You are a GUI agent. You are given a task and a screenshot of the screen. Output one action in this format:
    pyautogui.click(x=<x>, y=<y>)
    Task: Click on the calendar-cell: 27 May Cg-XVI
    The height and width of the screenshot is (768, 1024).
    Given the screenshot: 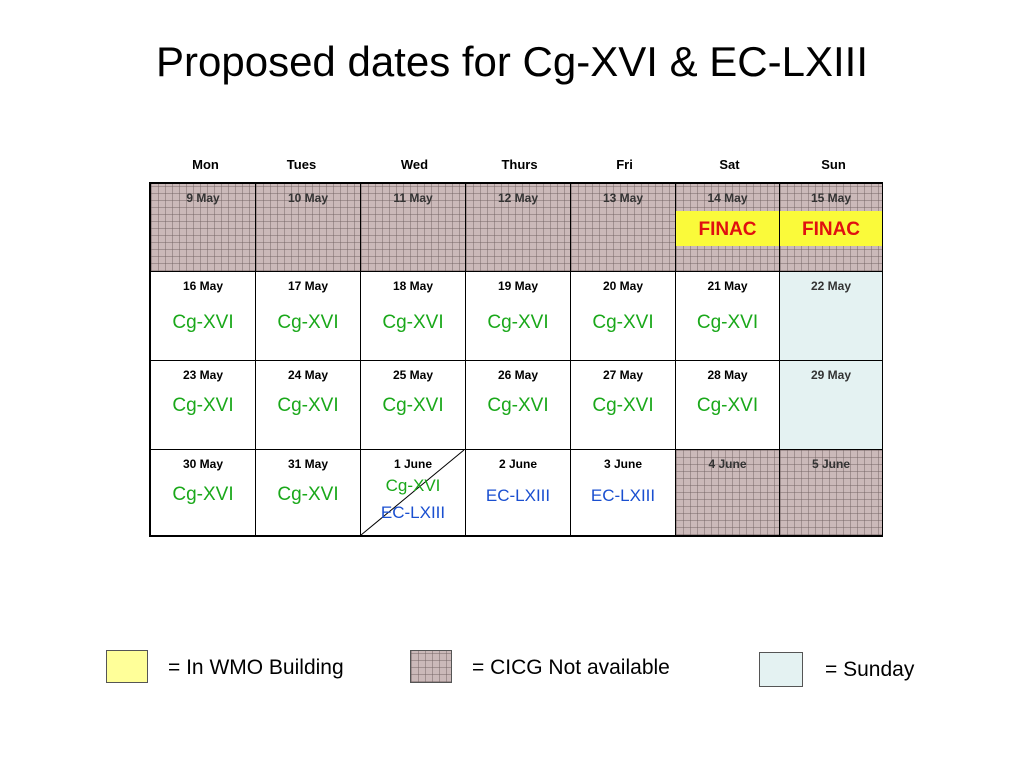 What is the action you would take?
    pyautogui.click(x=623, y=405)
    